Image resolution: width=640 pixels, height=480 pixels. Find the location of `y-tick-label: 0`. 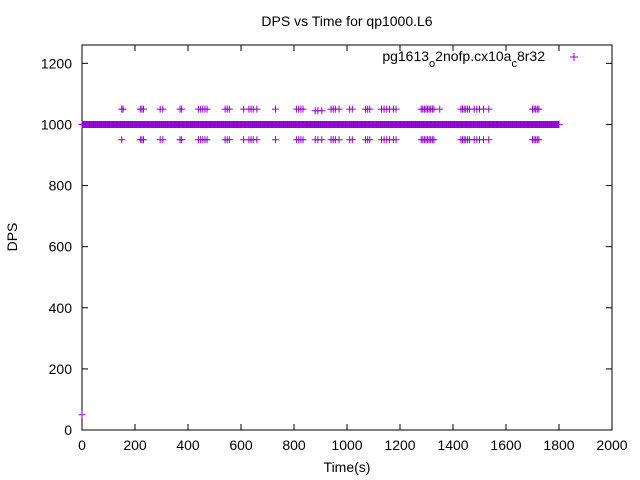

y-tick-label: 0 is located at coordinates (68, 430).